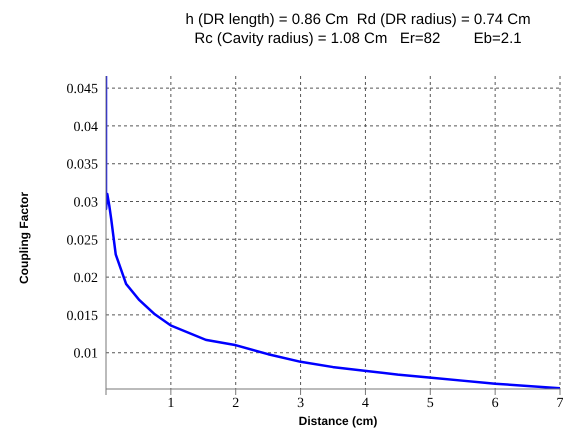 The image size is (563, 442). Describe the element at coordinates (24, 238) in the screenshot. I see `y-axis-title: Coupling Factor` at that location.